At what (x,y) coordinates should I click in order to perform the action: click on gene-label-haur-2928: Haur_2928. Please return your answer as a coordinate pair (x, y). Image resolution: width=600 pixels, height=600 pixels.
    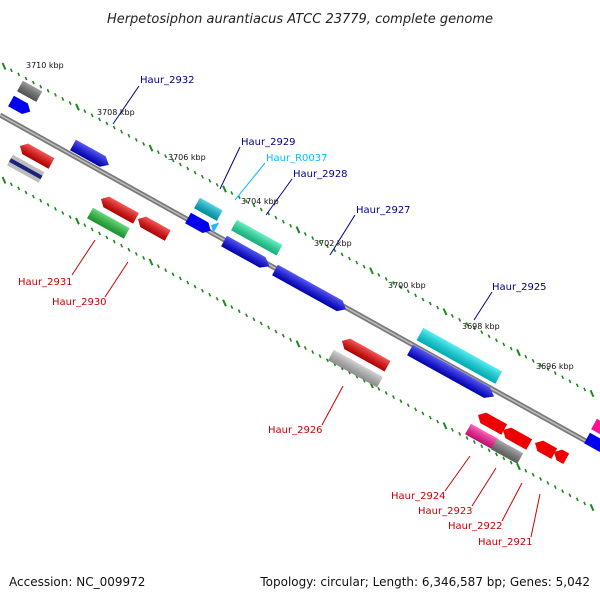
    Looking at the image, I should click on (320, 174).